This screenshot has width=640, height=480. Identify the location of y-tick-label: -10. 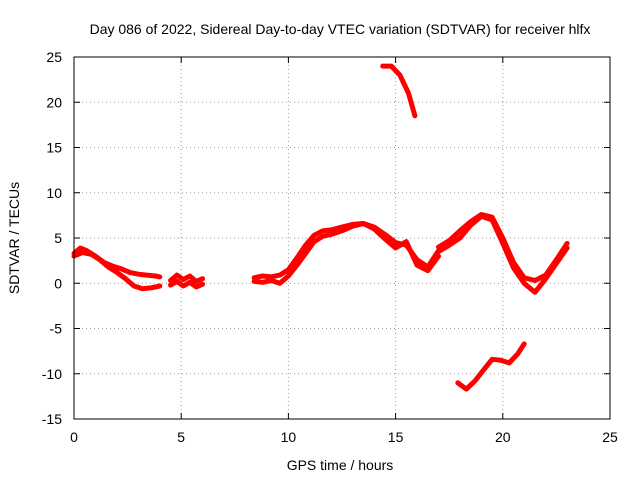
(52, 374).